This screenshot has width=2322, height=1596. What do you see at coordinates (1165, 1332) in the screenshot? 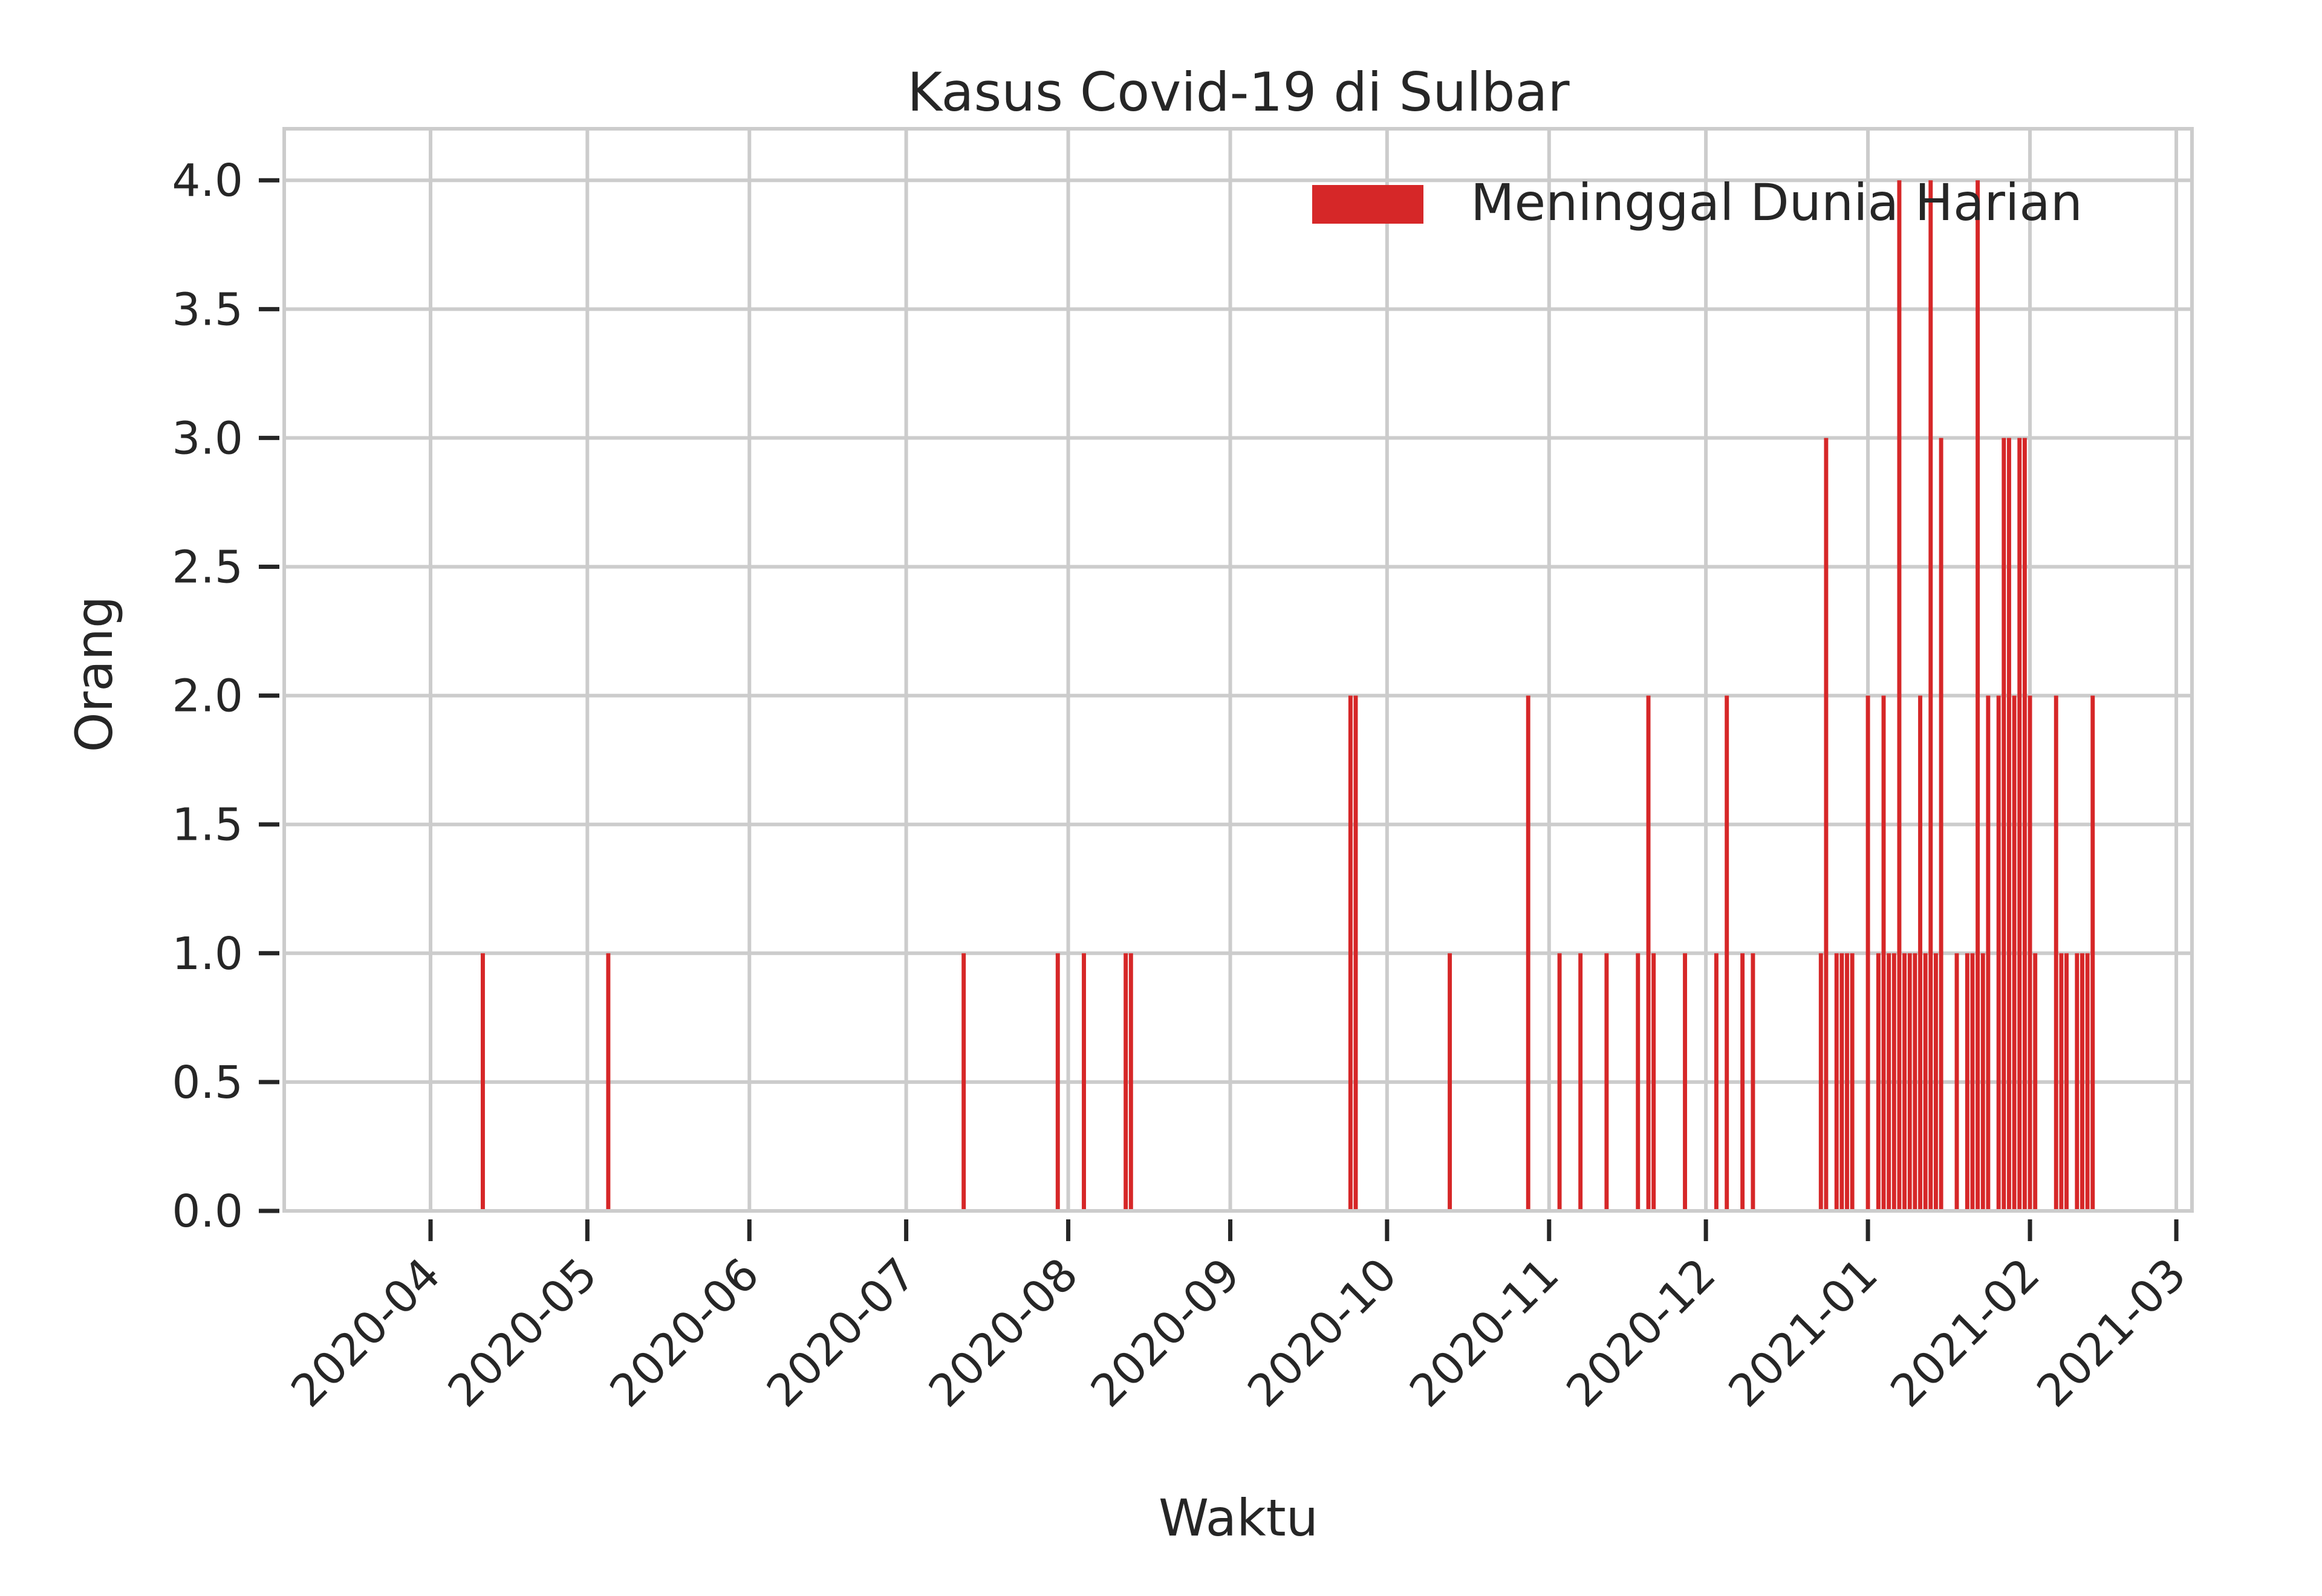
I see `x-tick-label: 2020-09` at bounding box center [1165, 1332].